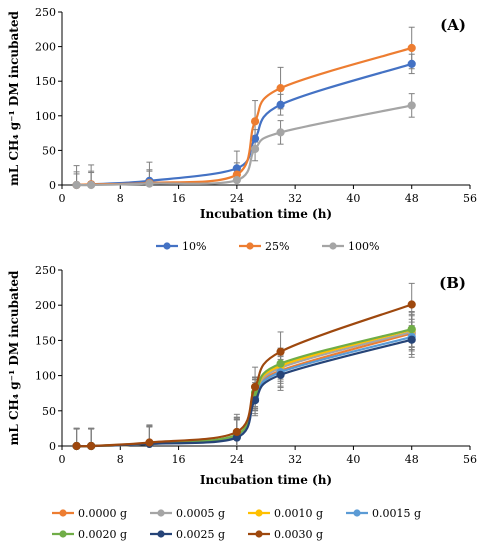 This screenshot has width=479, height=550. What do you see at coordinates (244, 145) in the screenshot?
I see `series-line` at bounding box center [244, 145].